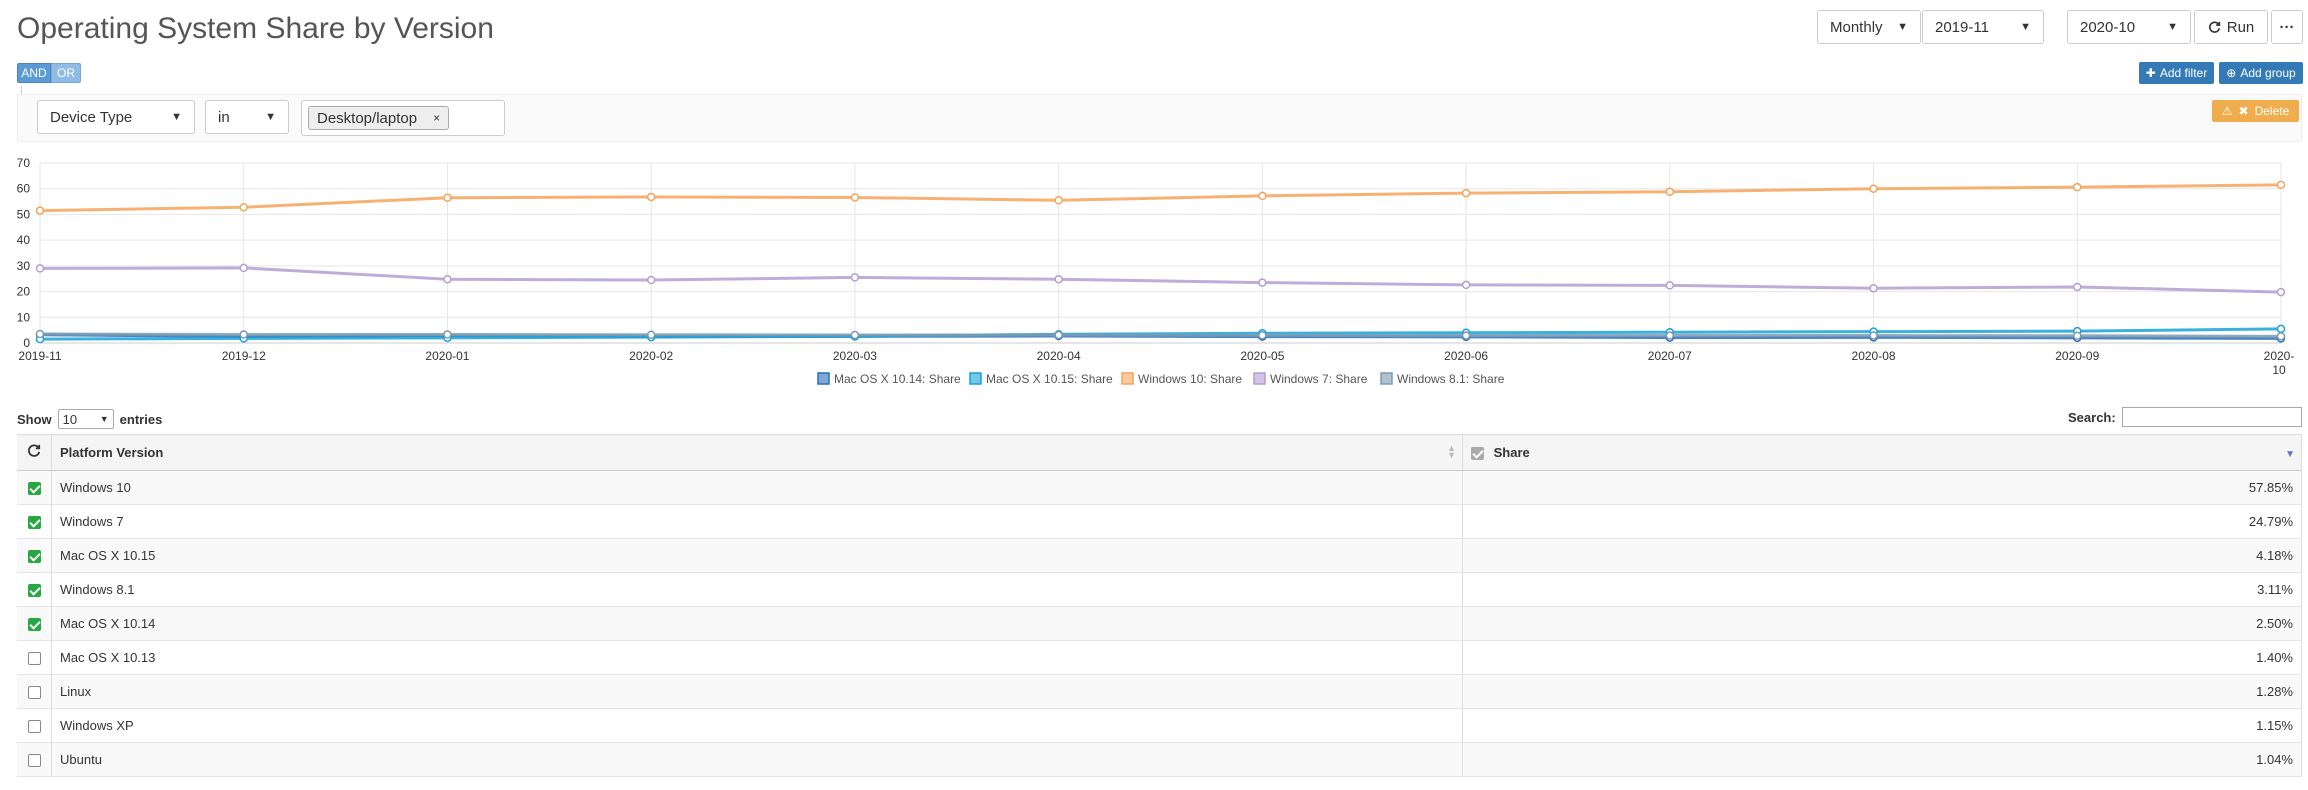 The height and width of the screenshot is (790, 2308). I want to click on table-row: Mac OS X 10.15 4.18%, so click(1159, 555).